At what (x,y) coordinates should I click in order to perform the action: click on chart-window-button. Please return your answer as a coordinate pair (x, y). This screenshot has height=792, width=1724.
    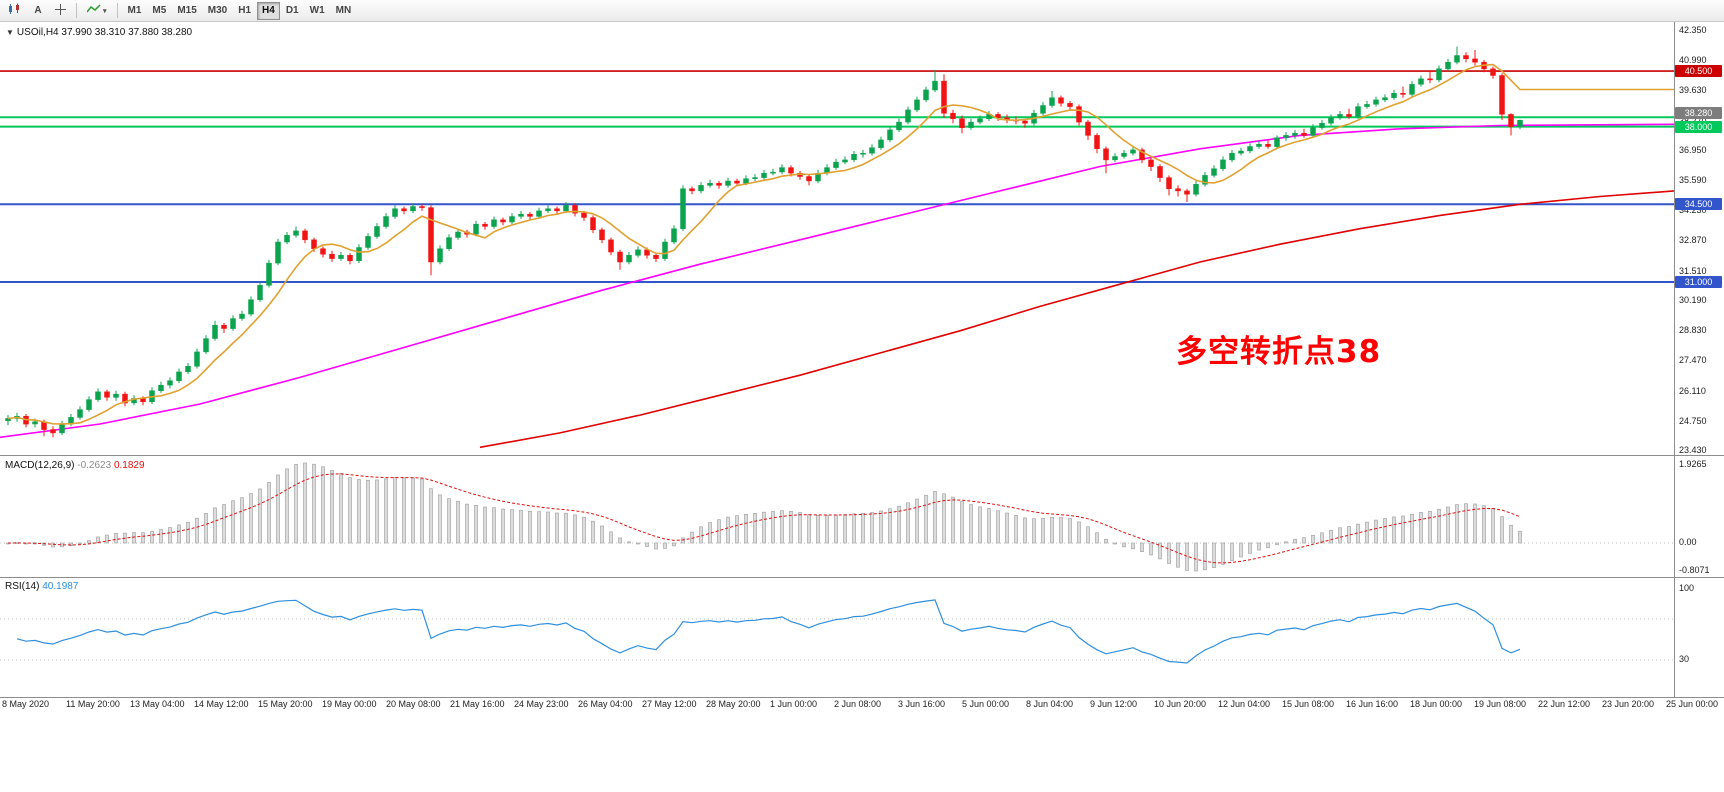
    Looking at the image, I should click on (14, 11).